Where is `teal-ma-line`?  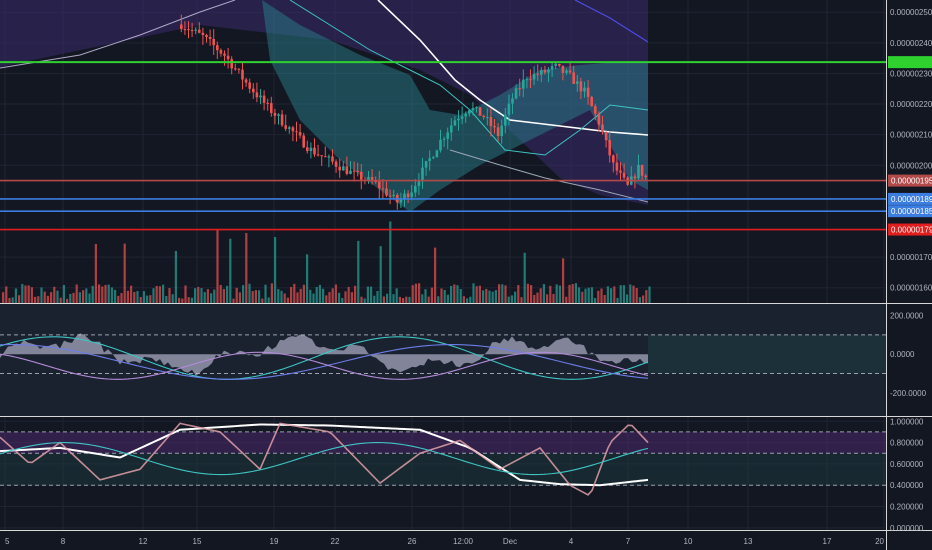 teal-ma-line is located at coordinates (469, 78).